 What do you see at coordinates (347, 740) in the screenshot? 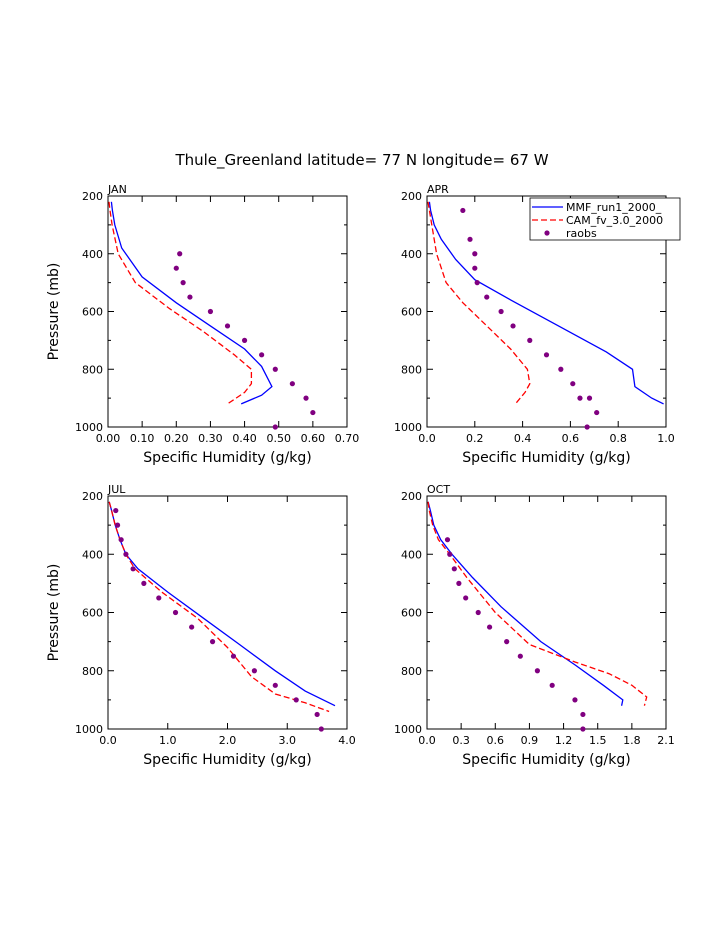
I see `x-tick-label: 4.0` at bounding box center [347, 740].